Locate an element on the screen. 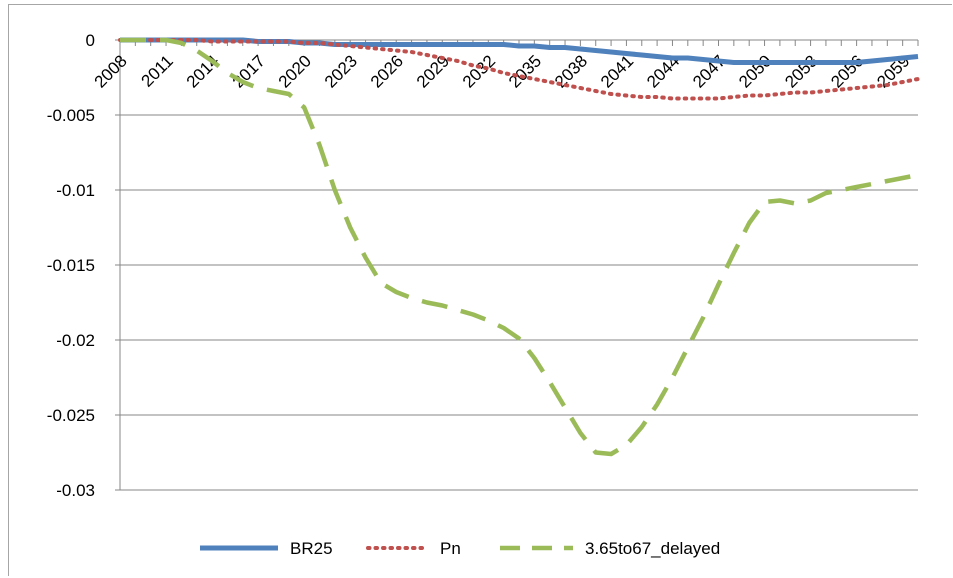 This screenshot has height=578, width=953. y-tick-labels: 0 -0.005 -0.01 -0.015 -0.02 -0.025 -0.03 is located at coordinates (71, 265).